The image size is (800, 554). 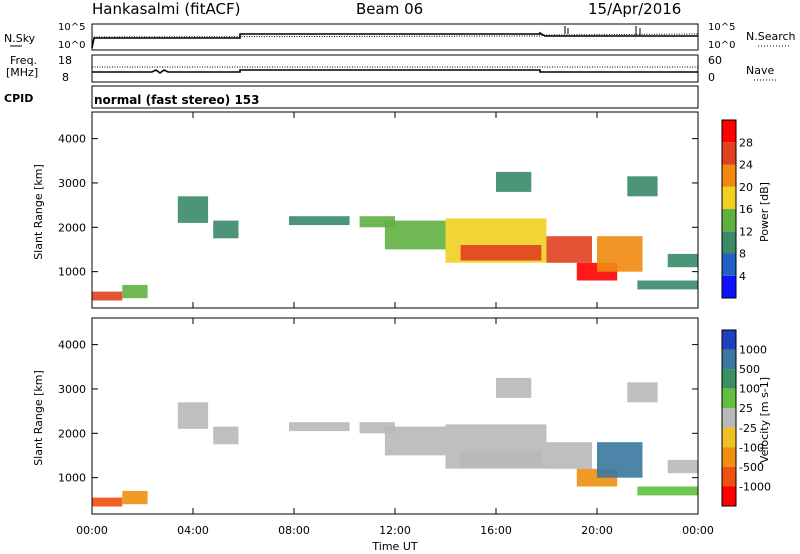 What do you see at coordinates (177, 100) in the screenshot?
I see `cpid-text: normal (fast stereo) 153` at bounding box center [177, 100].